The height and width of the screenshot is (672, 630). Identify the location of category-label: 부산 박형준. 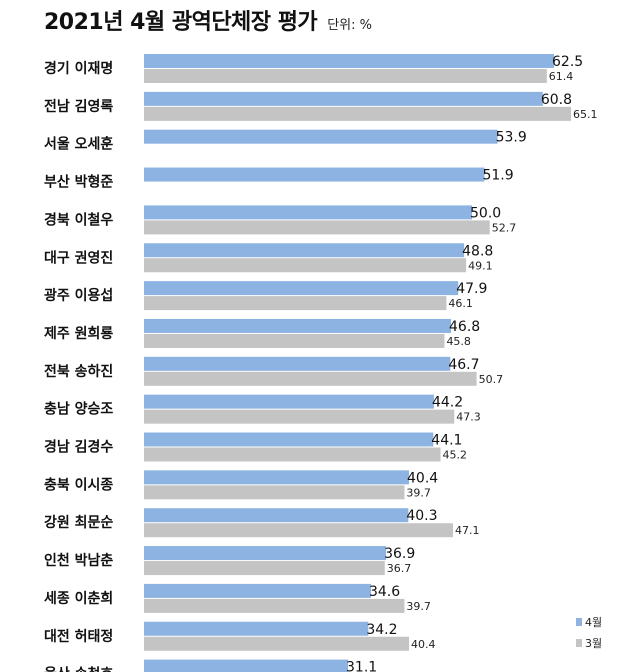
(78, 182).